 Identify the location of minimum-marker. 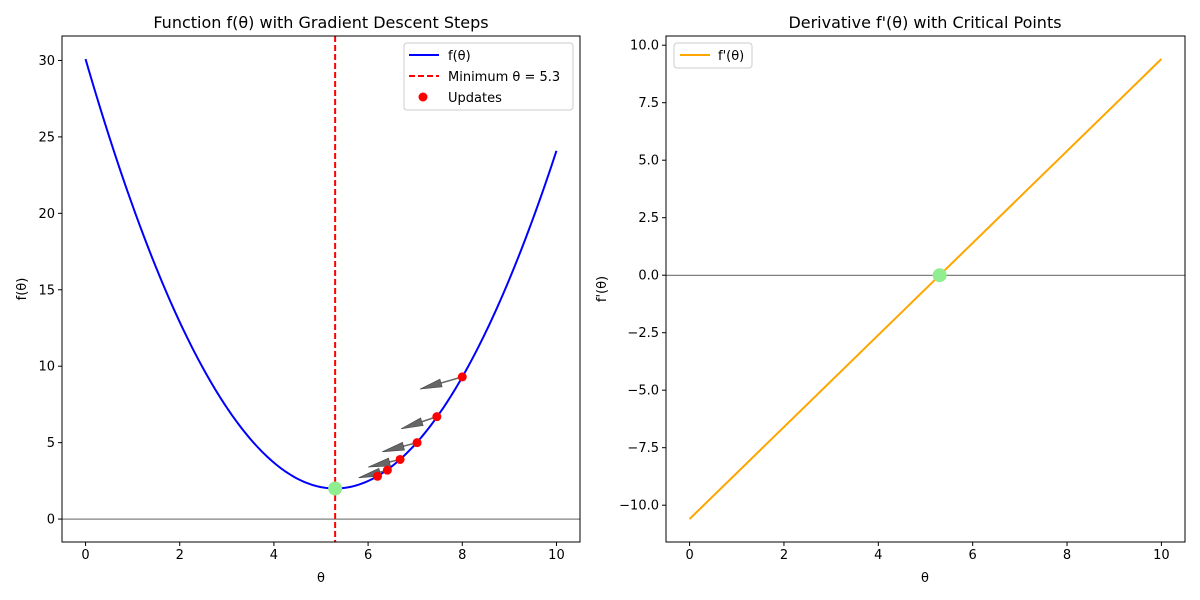
(335, 488).